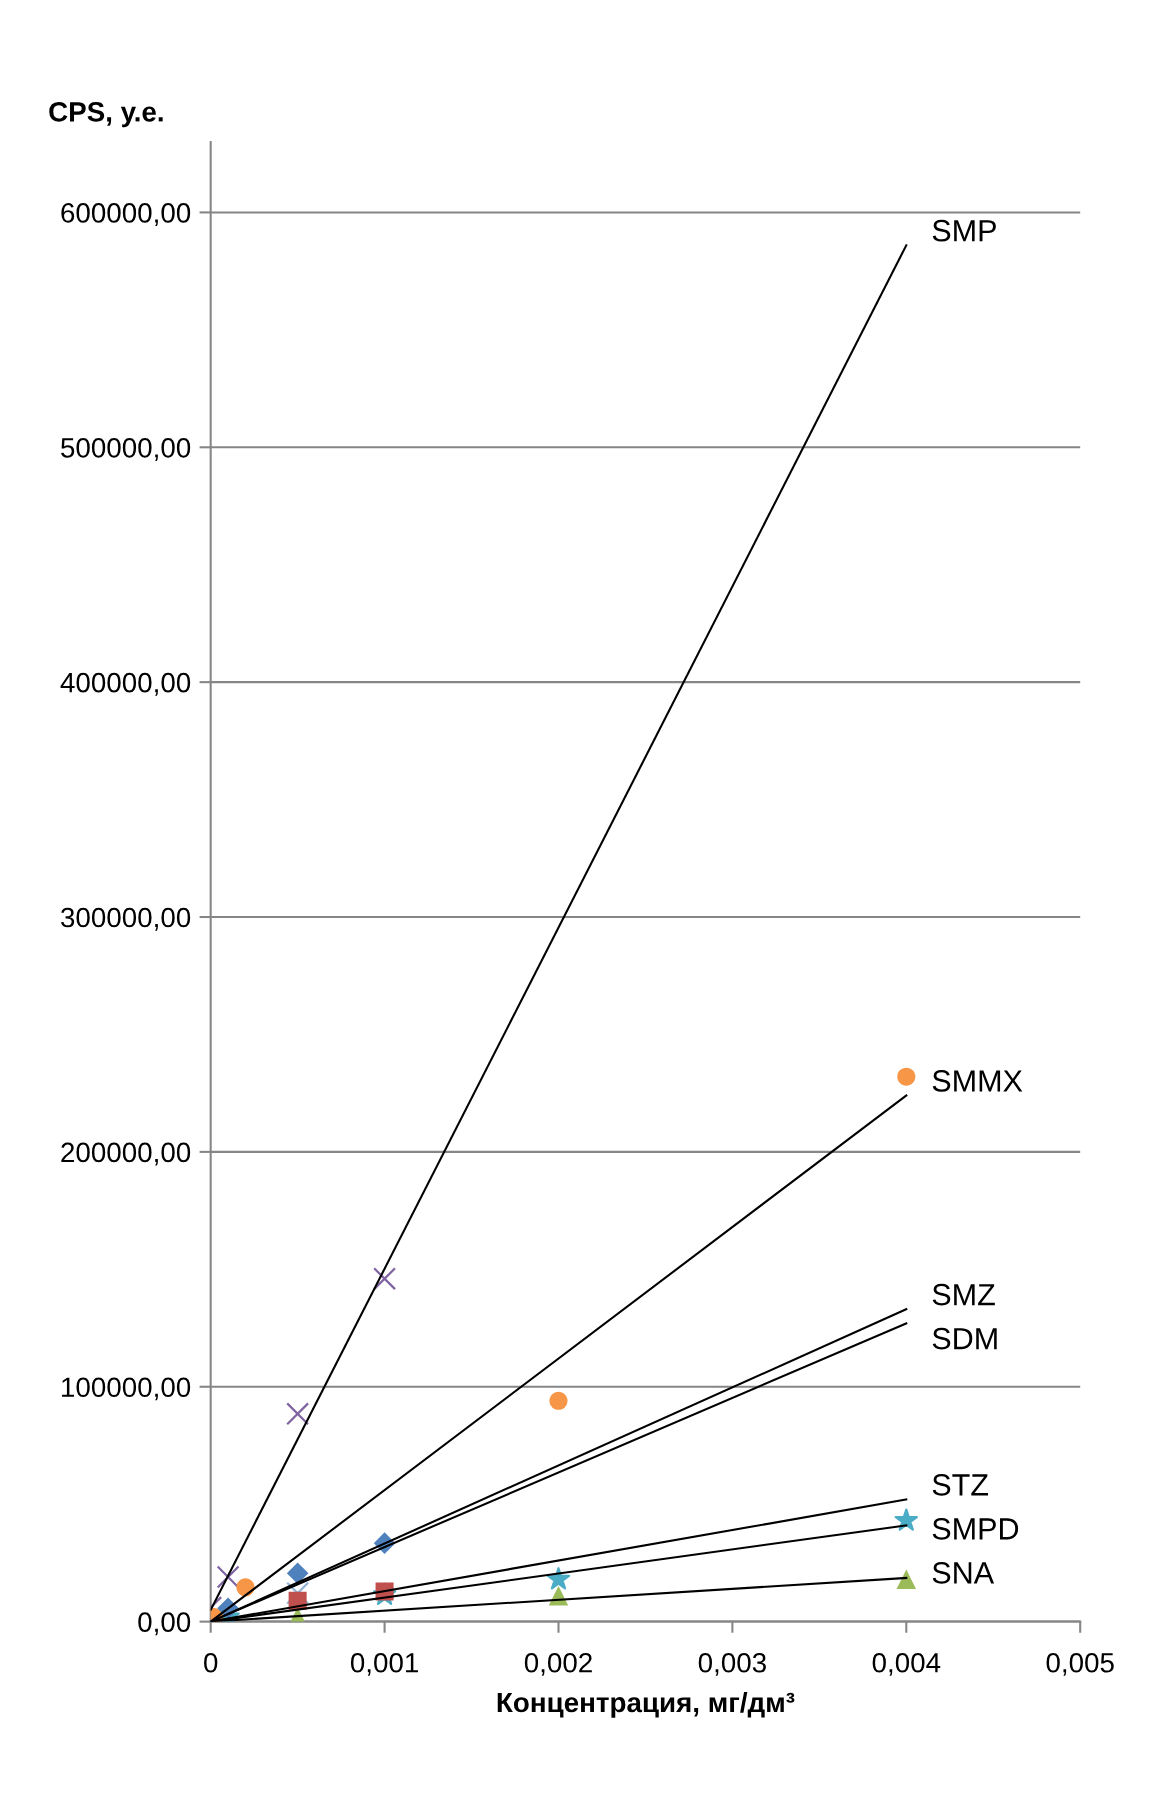 The image size is (1164, 1820). What do you see at coordinates (164, 1624) in the screenshot?
I see `y-tick-label: 0,00` at bounding box center [164, 1624].